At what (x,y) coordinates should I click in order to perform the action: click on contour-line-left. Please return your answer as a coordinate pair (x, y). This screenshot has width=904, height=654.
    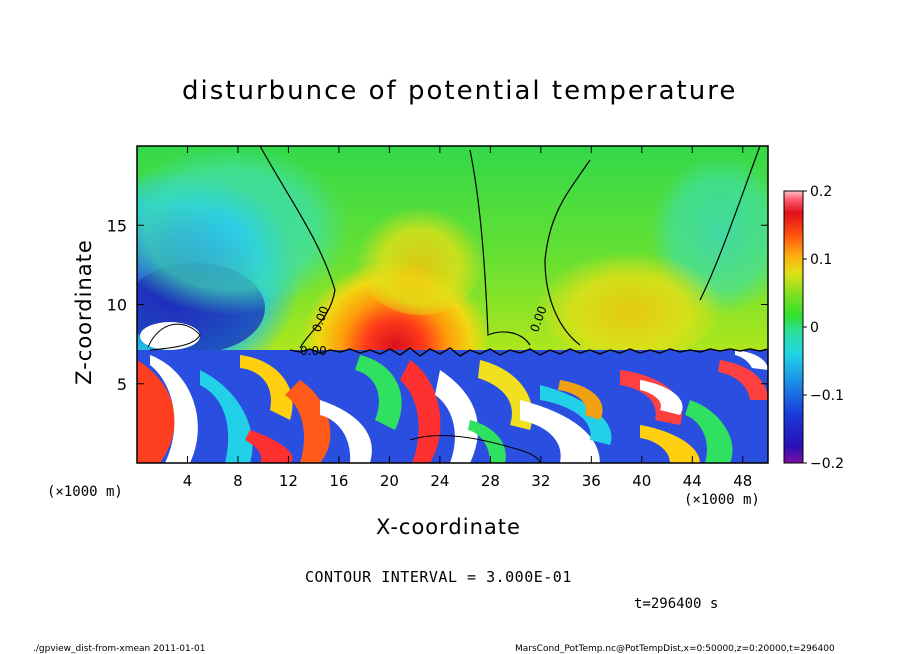
    Looking at the image, I should click on (297, 247).